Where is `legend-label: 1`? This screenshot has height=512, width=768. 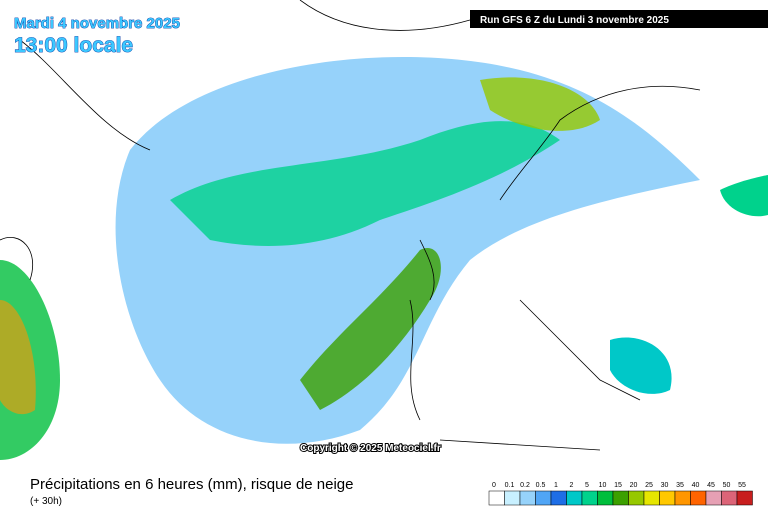
legend-label: 1 is located at coordinates (556, 485).